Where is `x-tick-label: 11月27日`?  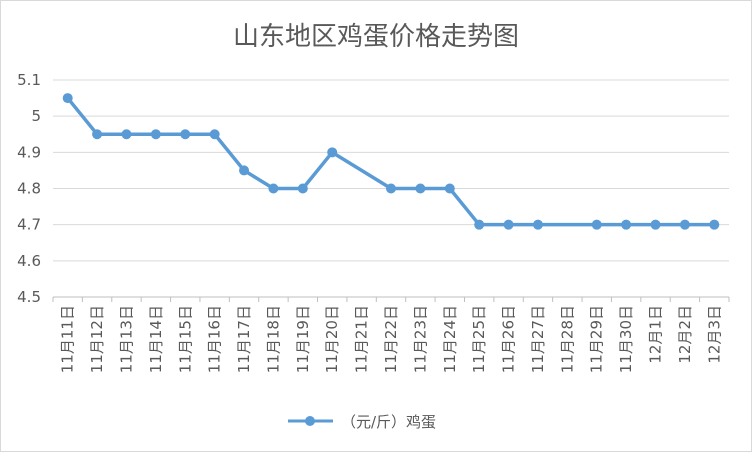 x-tick-label: 11月27日 is located at coordinates (538, 339).